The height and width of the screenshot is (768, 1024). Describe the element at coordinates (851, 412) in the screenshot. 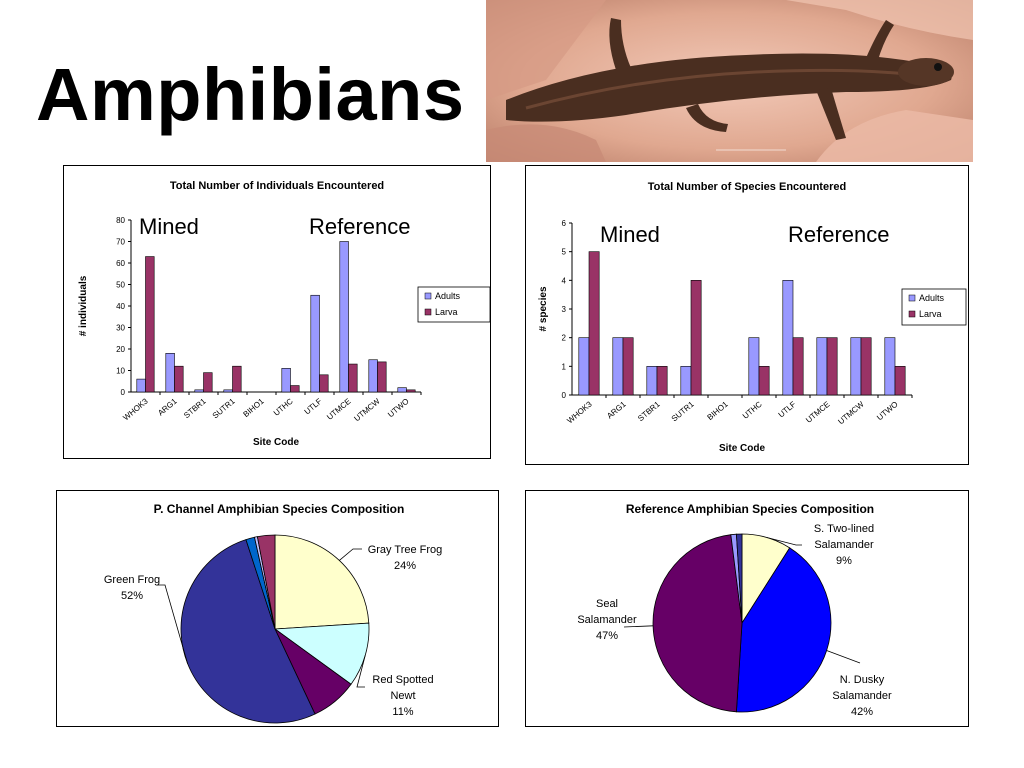

I see `x-tick-label: UTMCW` at that location.